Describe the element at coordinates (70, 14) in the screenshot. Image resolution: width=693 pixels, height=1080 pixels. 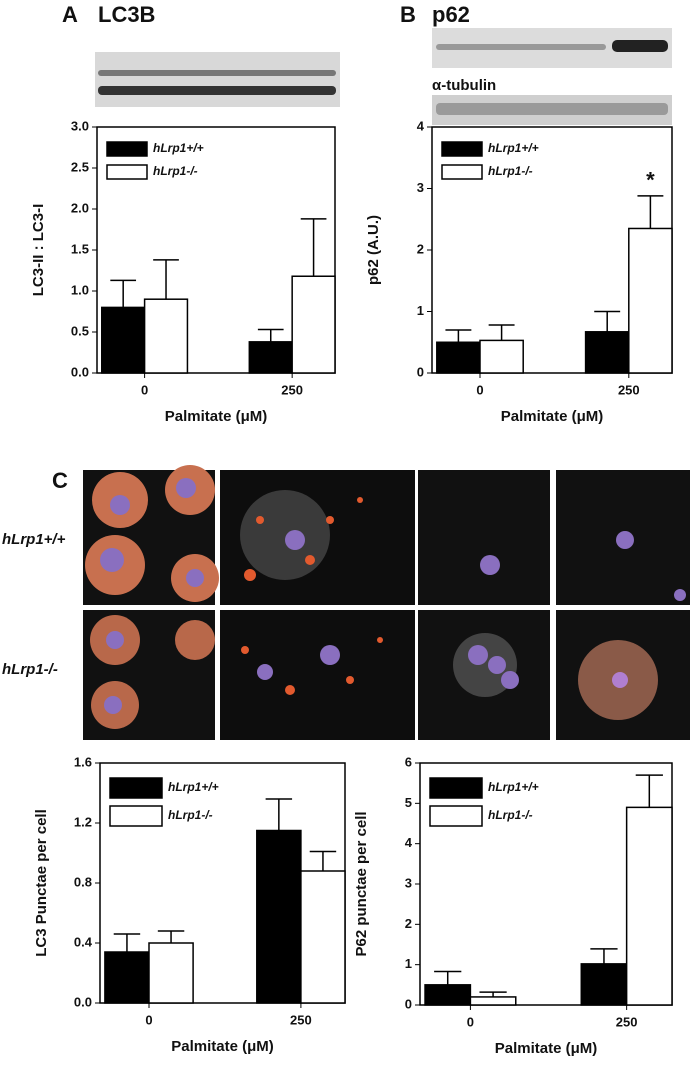
I see `panel-letter: A` at that location.